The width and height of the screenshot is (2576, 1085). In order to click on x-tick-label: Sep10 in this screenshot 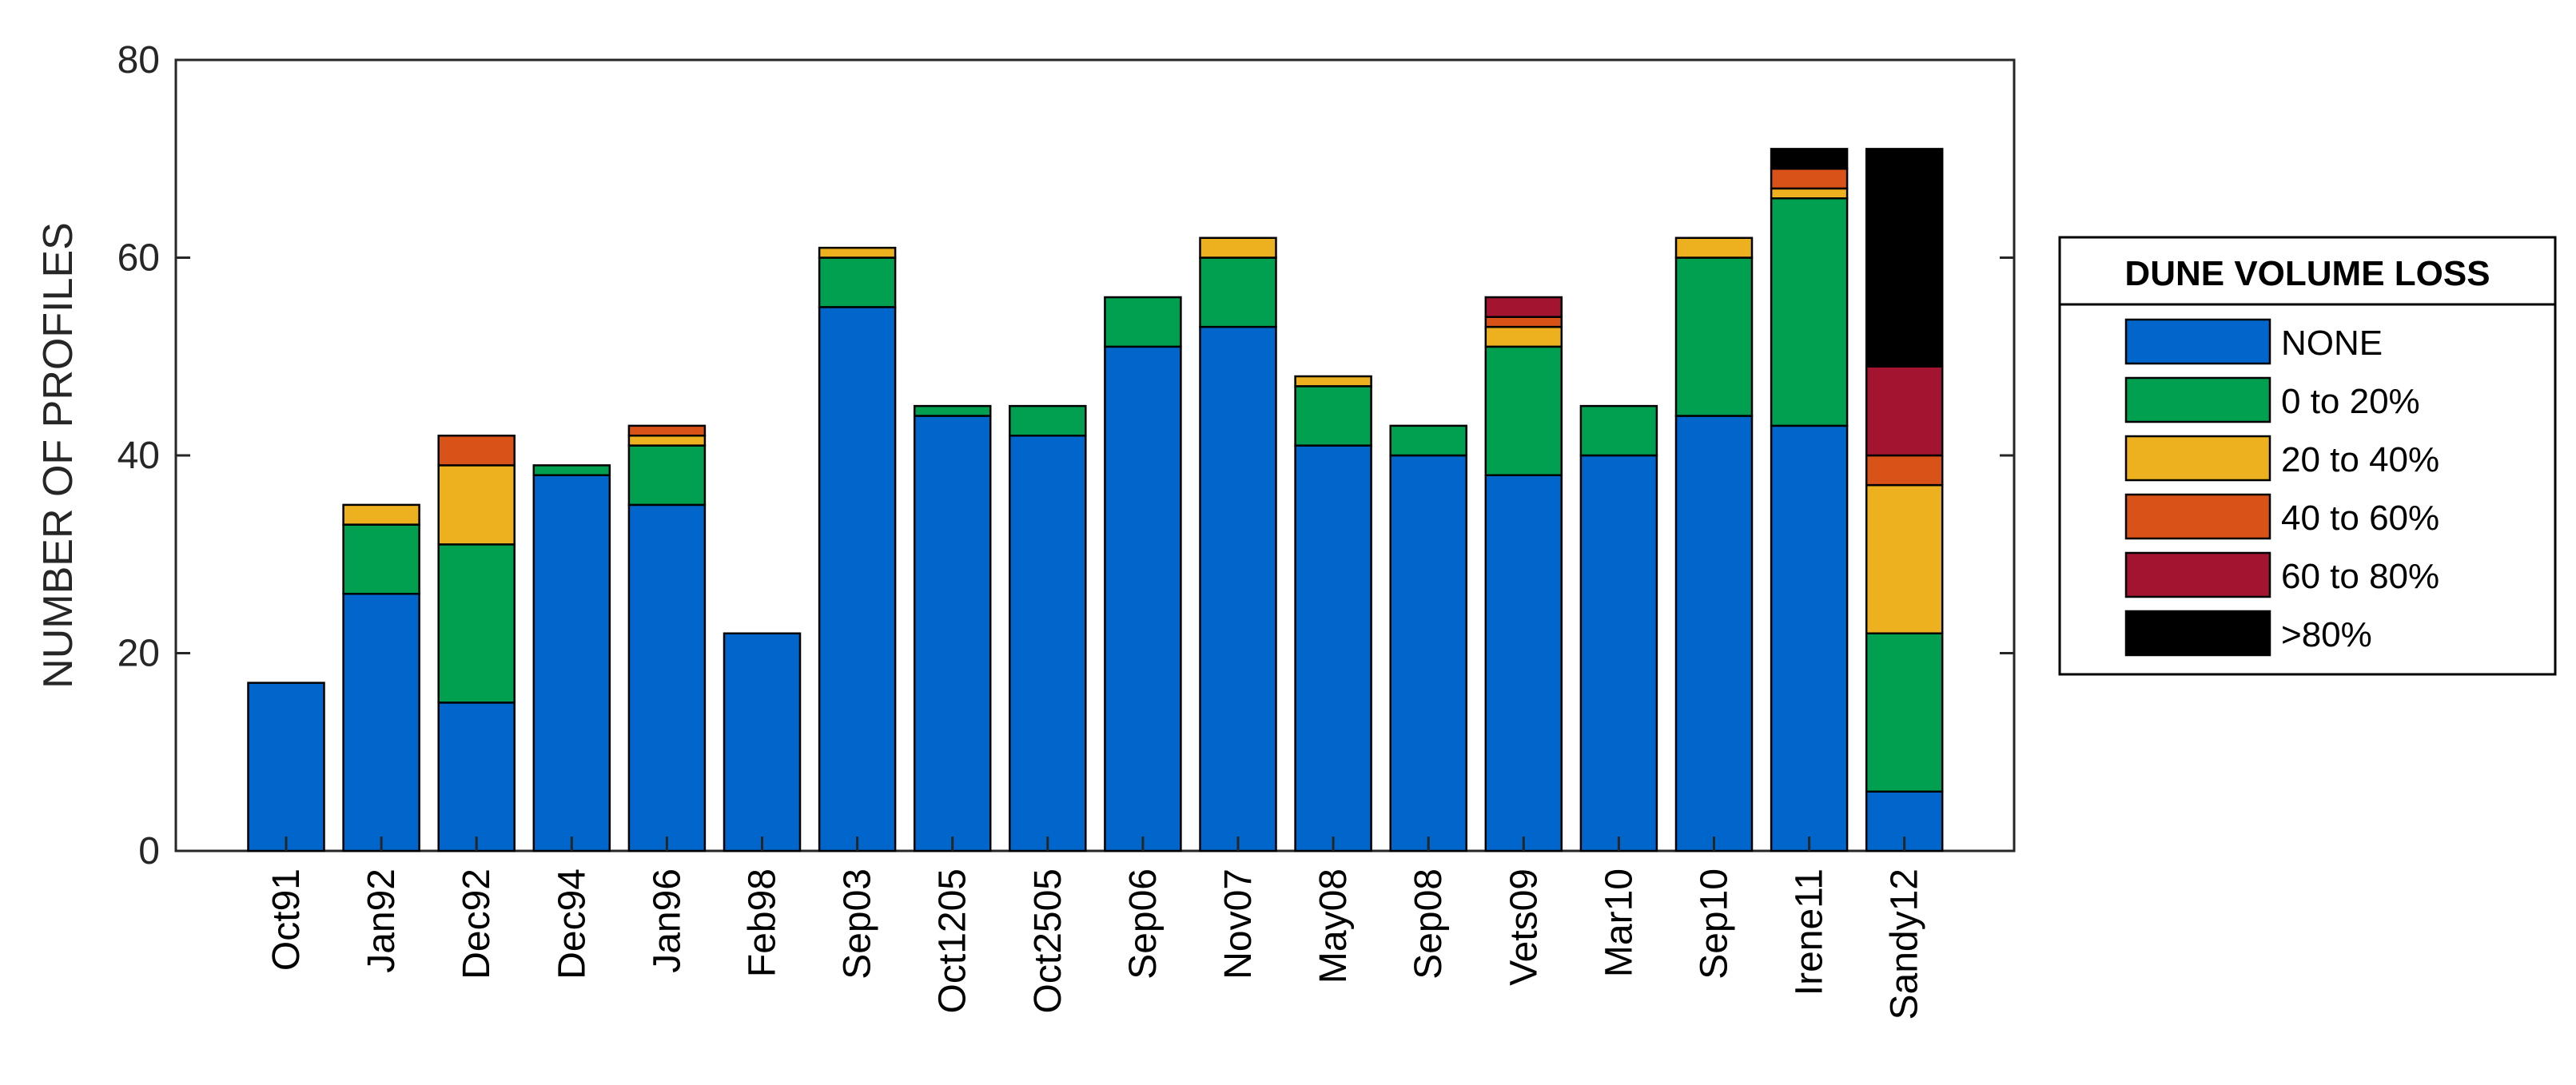, I will do `click(1715, 924)`.